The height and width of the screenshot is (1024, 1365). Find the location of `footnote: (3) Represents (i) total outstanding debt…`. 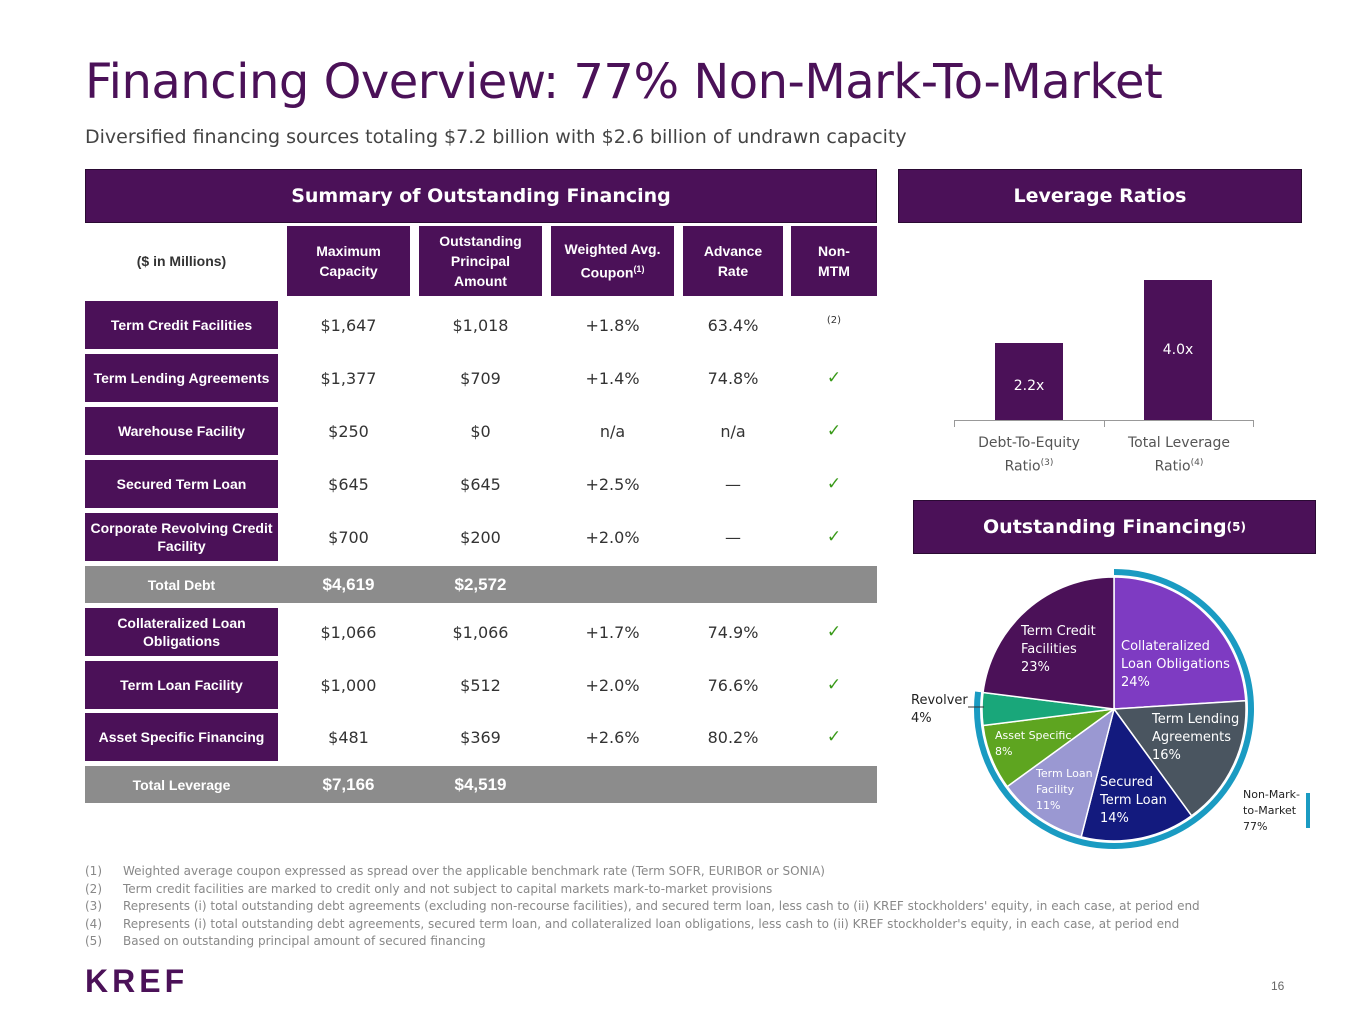

footnote: (3) Represents (i) total outstanding debt… is located at coordinates (685, 907).